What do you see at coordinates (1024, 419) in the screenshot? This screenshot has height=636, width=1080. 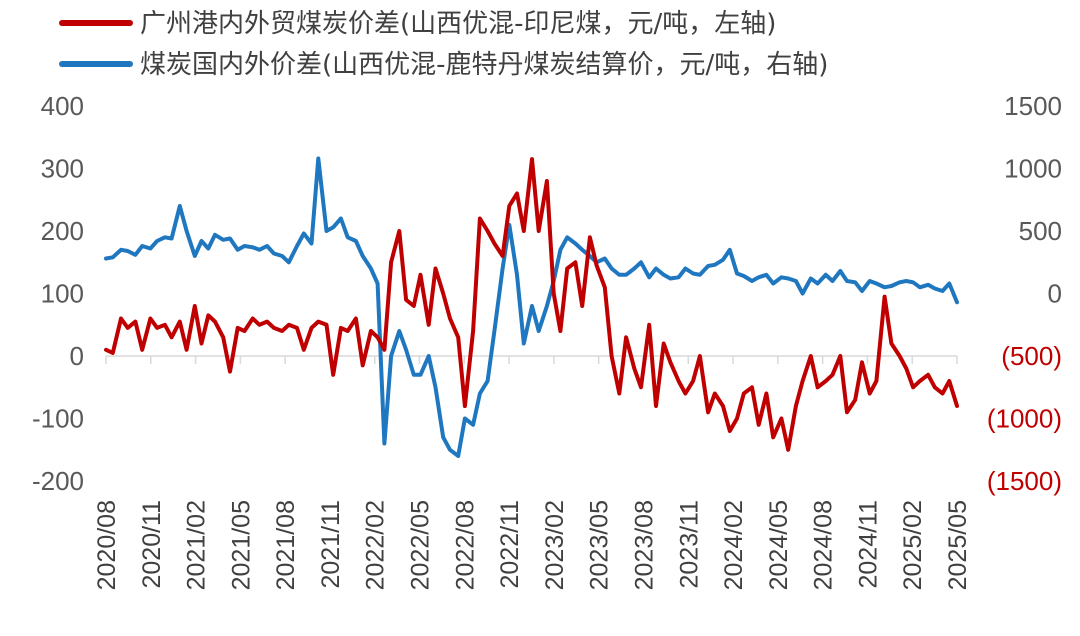 I see `right-axis-tick-label: (1000)` at bounding box center [1024, 419].